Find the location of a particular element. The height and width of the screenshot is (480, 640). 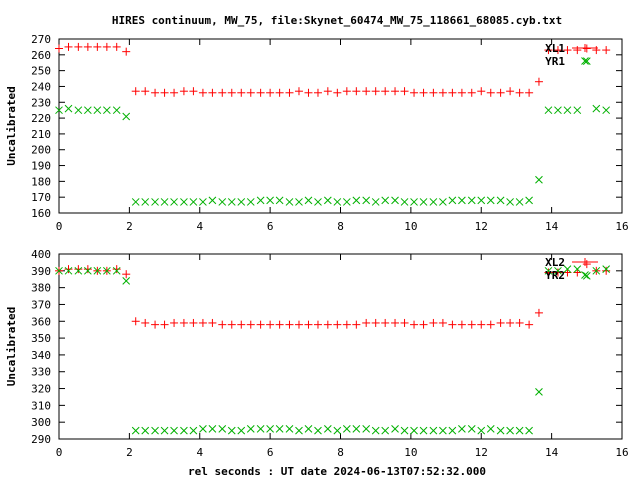

y-tick-label: 330 is located at coordinates (41, 372).